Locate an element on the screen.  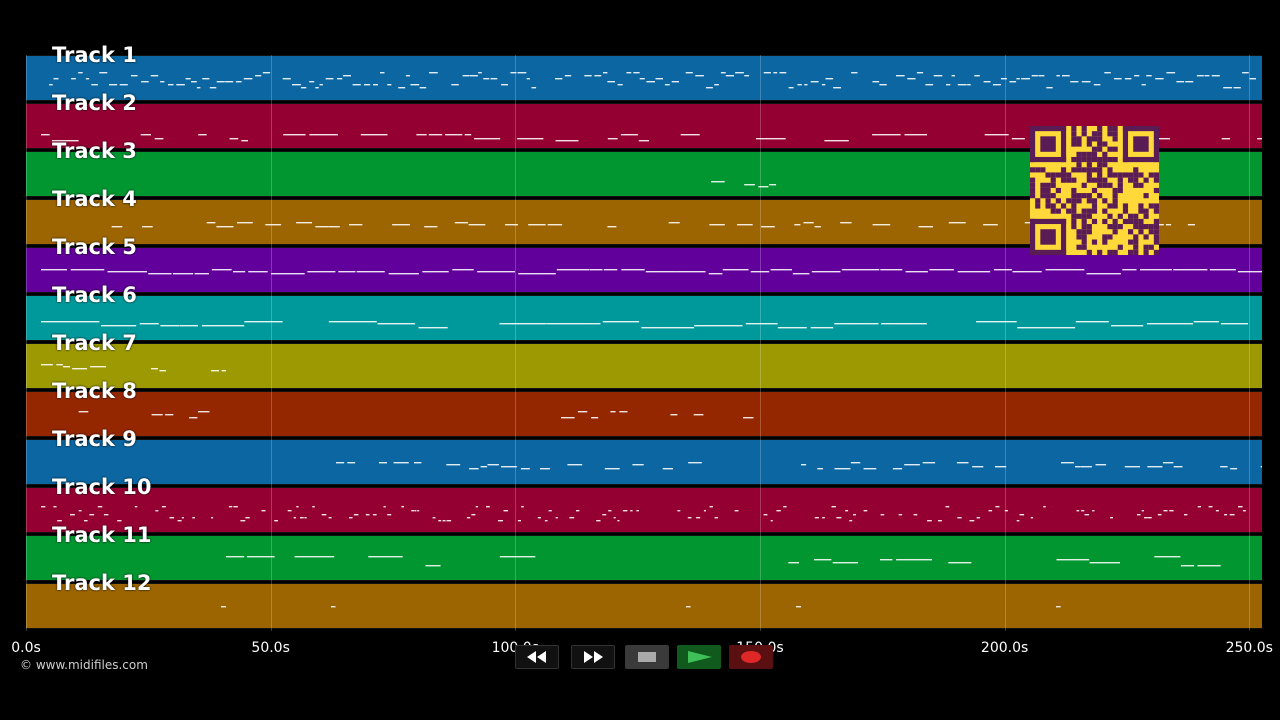
record-button is located at coordinates (751, 657).